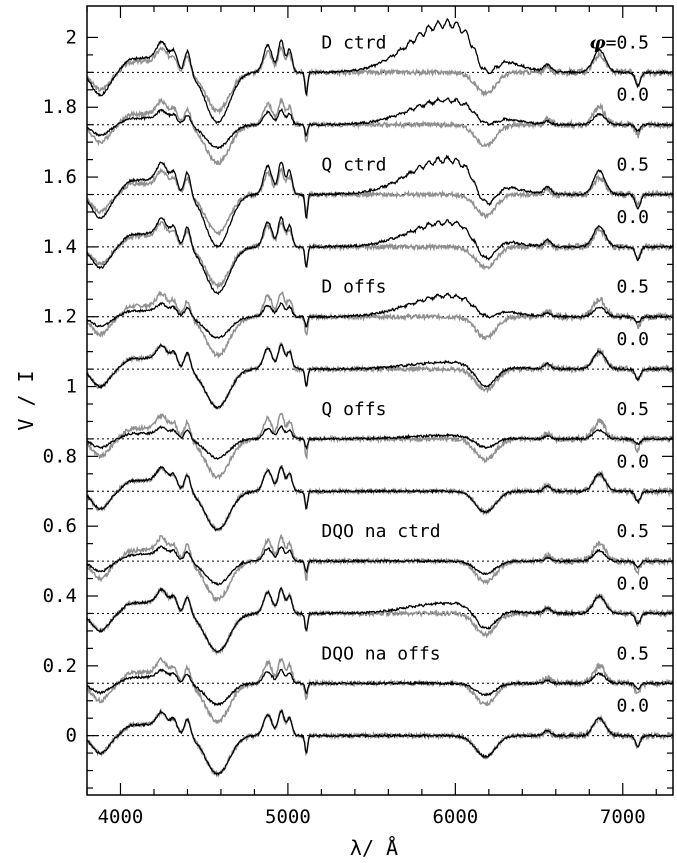 Image resolution: width=677 pixels, height=863 pixels. Describe the element at coordinates (60, 107) in the screenshot. I see `y-tick-label: 1.8` at that location.